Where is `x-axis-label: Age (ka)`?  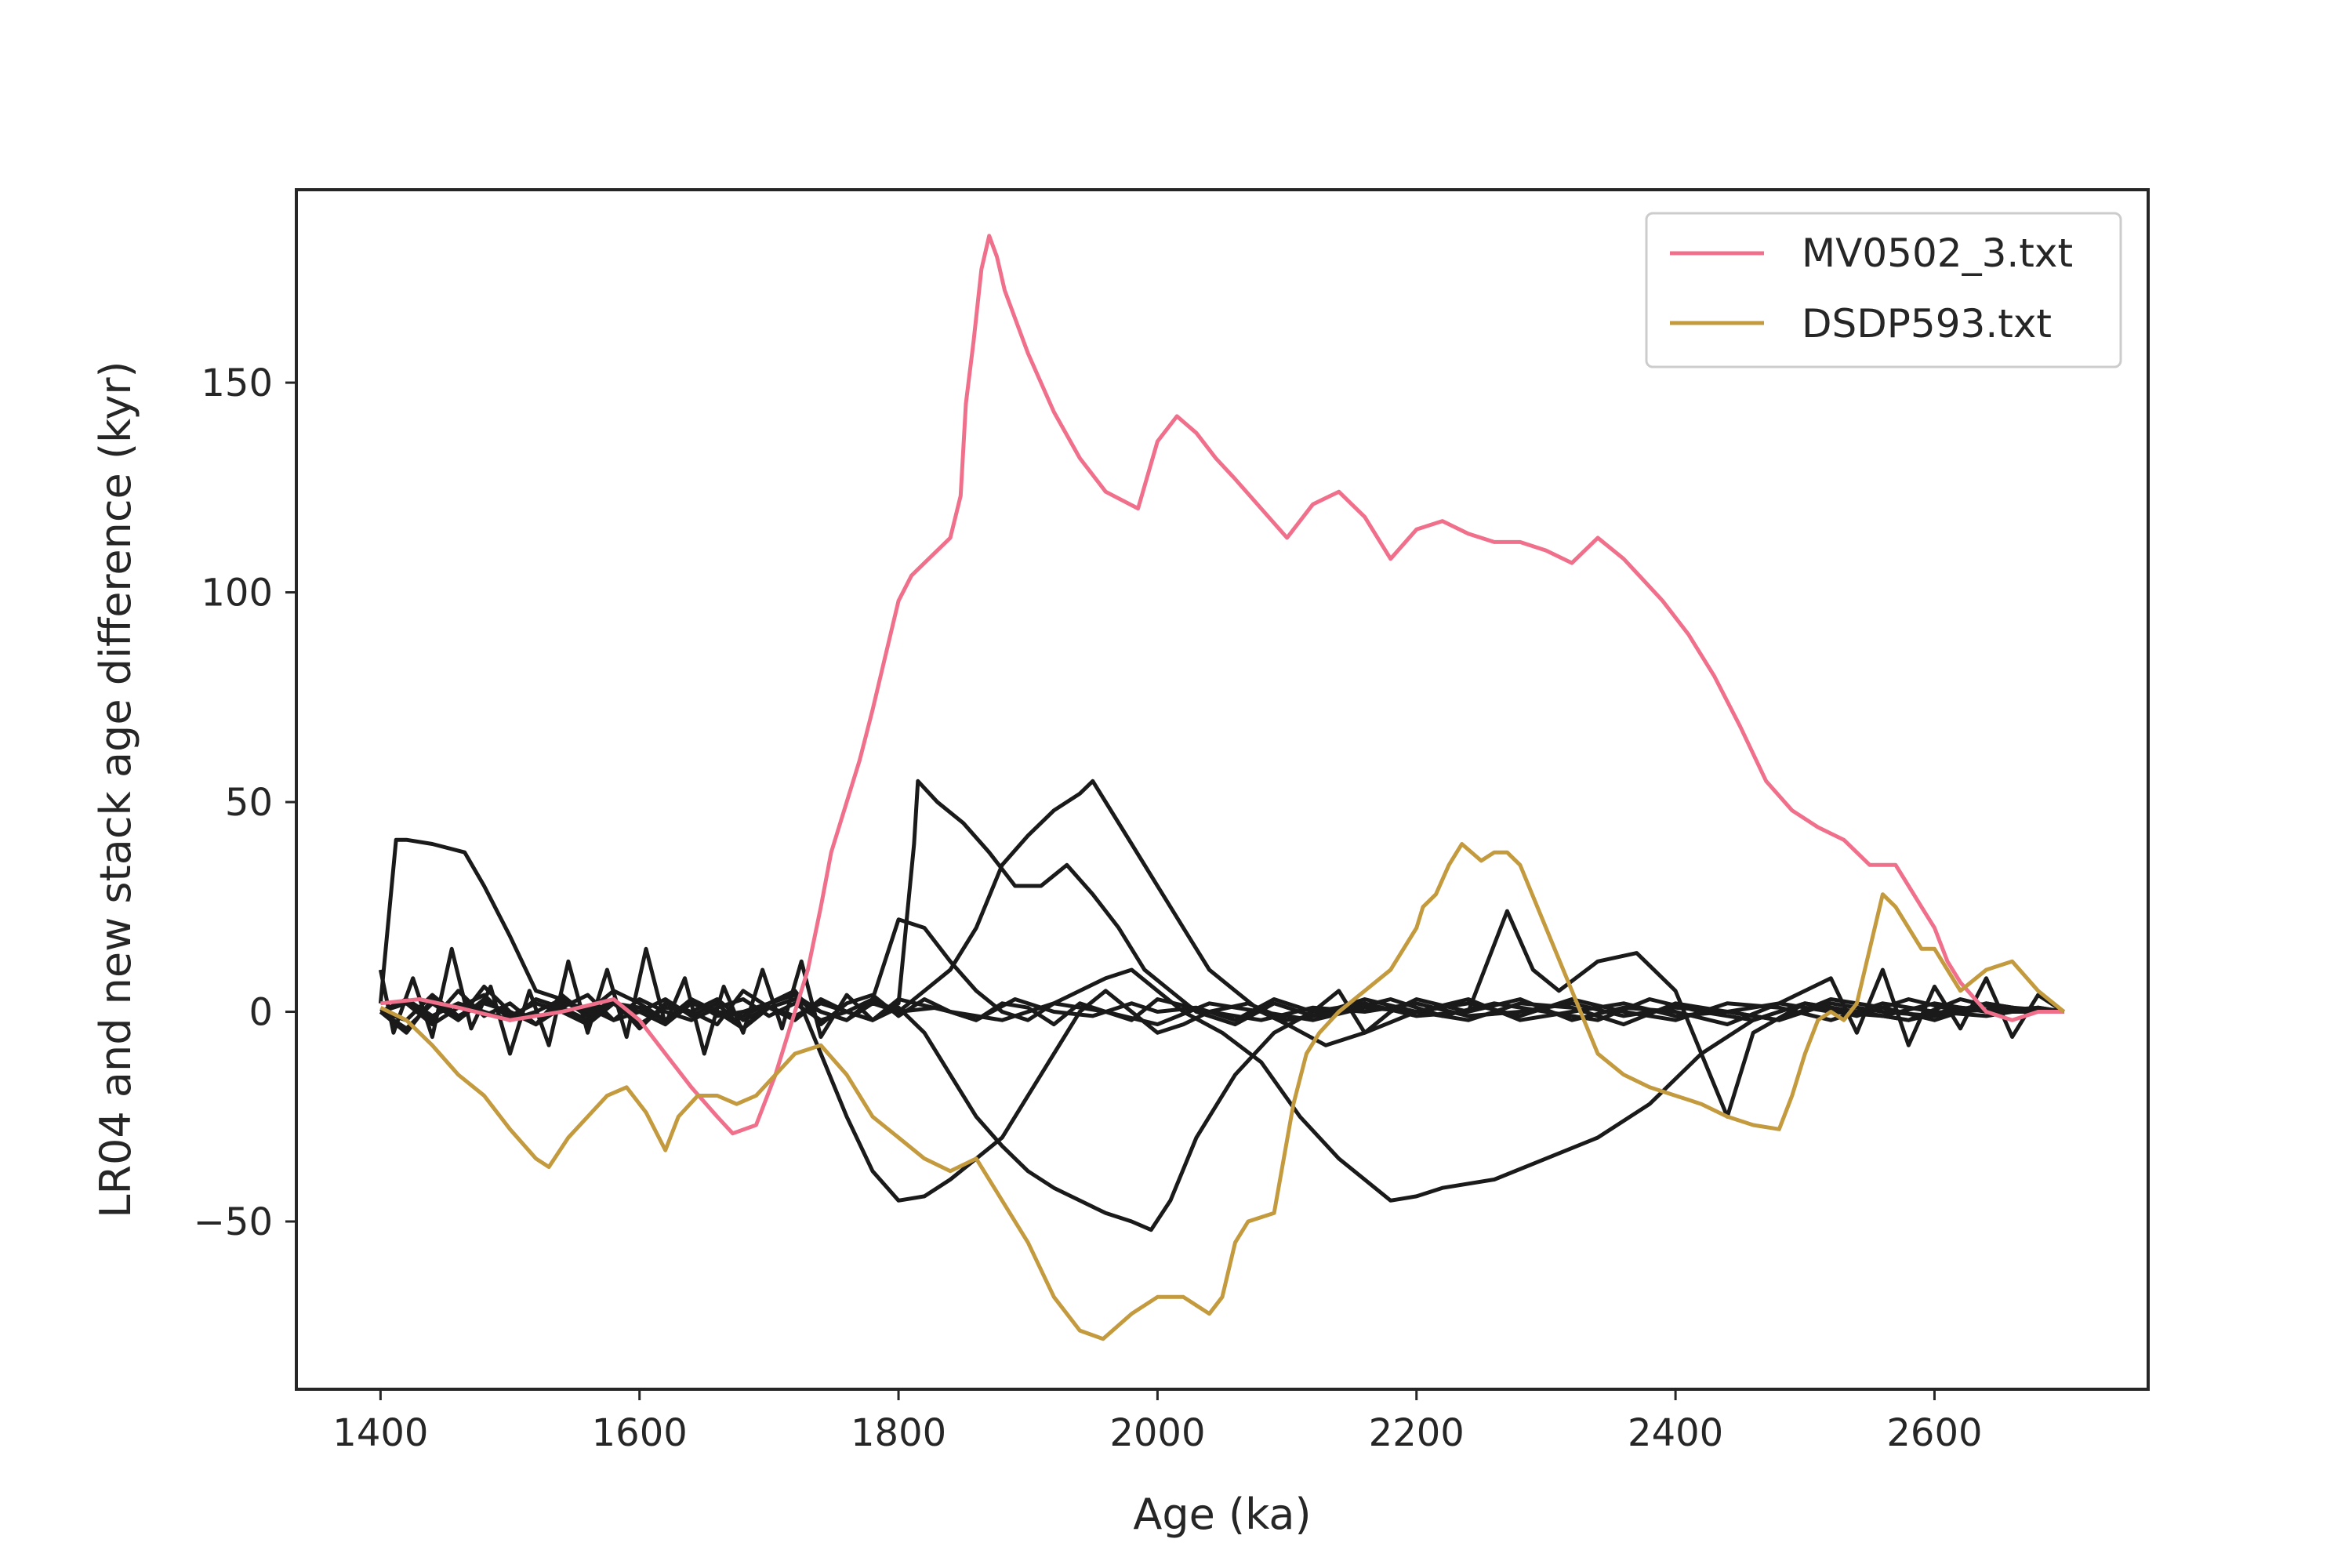 x-axis-label: Age (ka) is located at coordinates (1222, 1514).